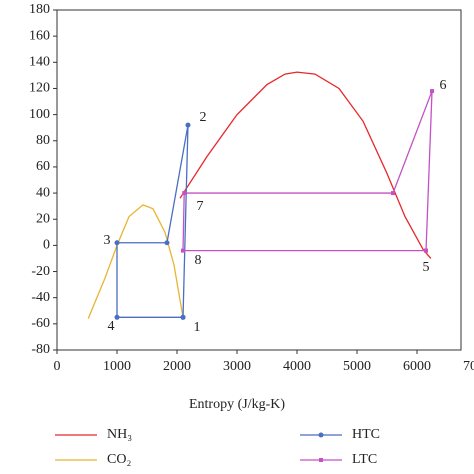  I want to click on legend-label: CO₂, so click(119, 459).